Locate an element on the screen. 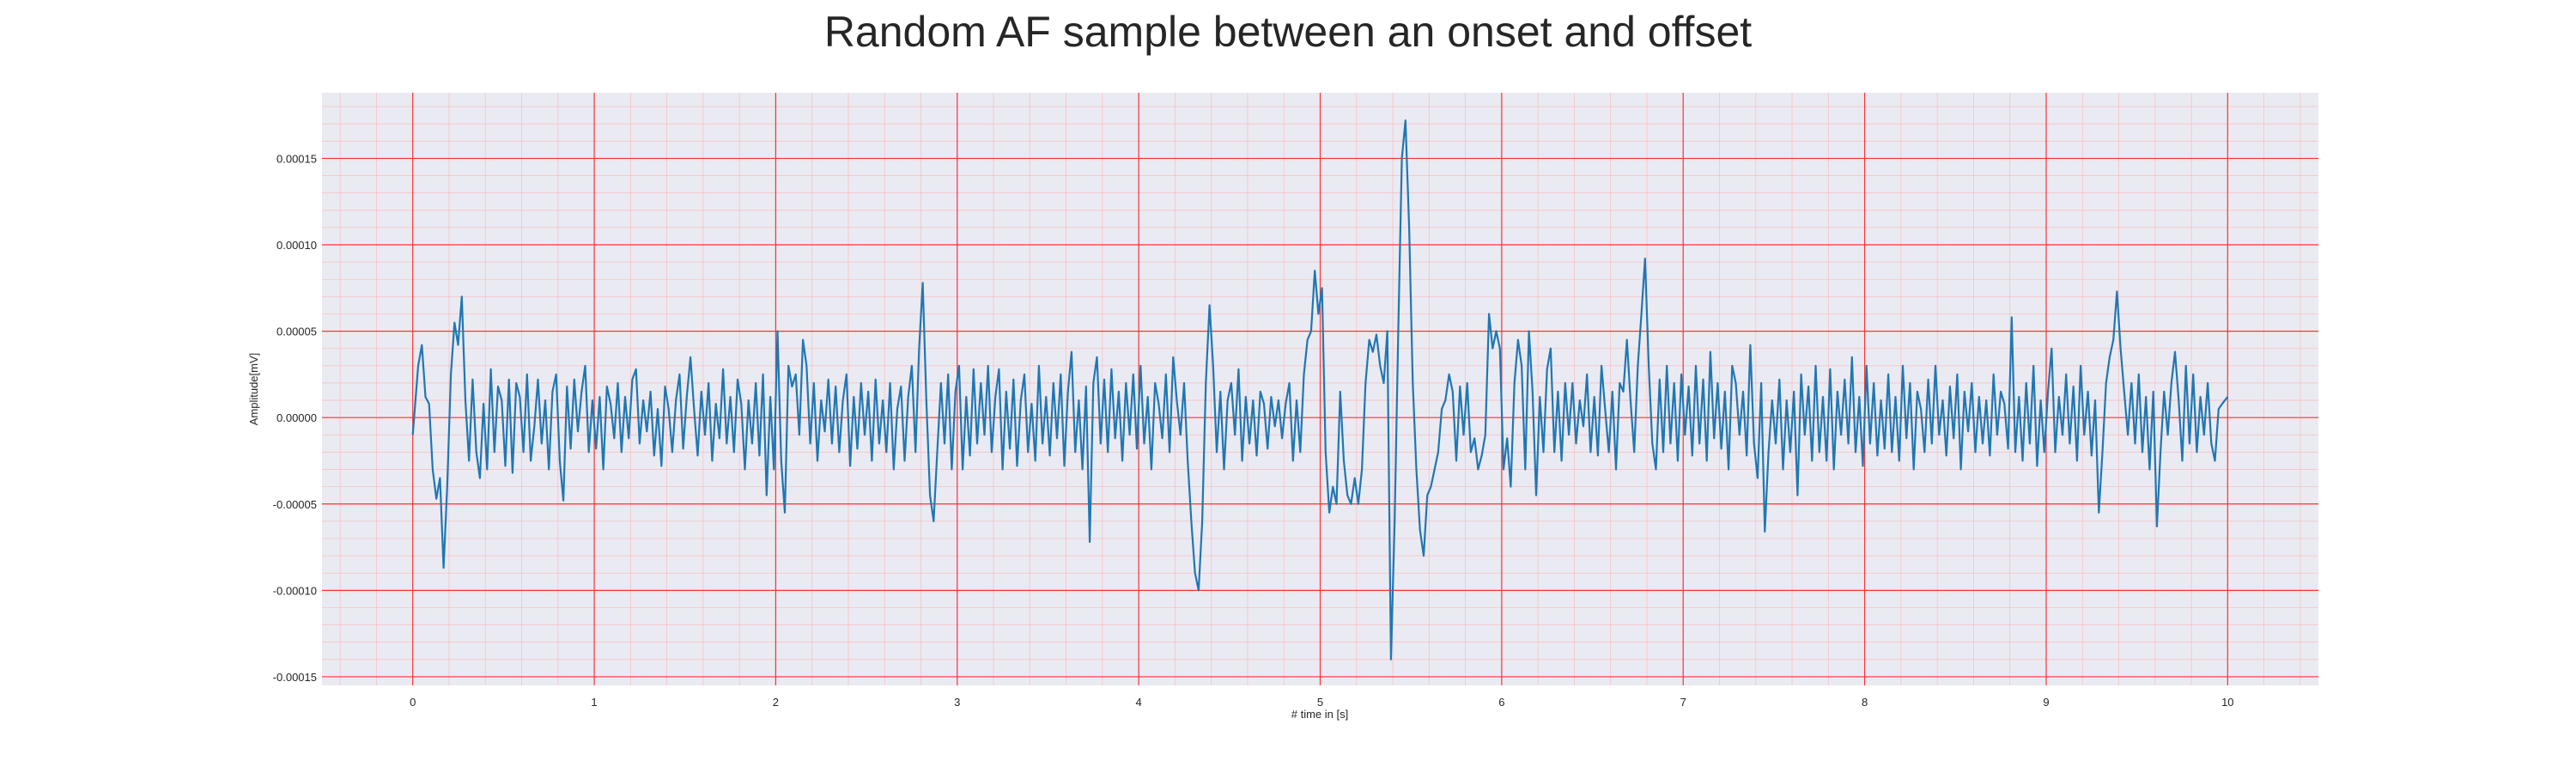 This screenshot has height=773, width=2576. y-tick-label: 0.00010 is located at coordinates (296, 245).